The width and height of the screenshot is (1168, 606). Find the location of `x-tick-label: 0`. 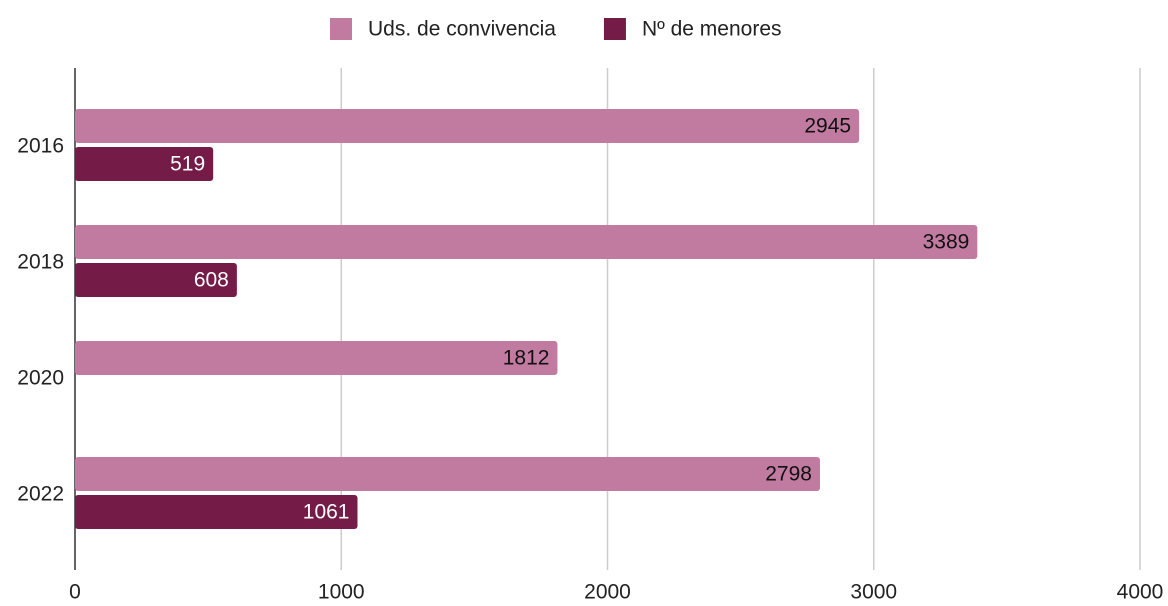

x-tick-label: 0 is located at coordinates (75, 592).